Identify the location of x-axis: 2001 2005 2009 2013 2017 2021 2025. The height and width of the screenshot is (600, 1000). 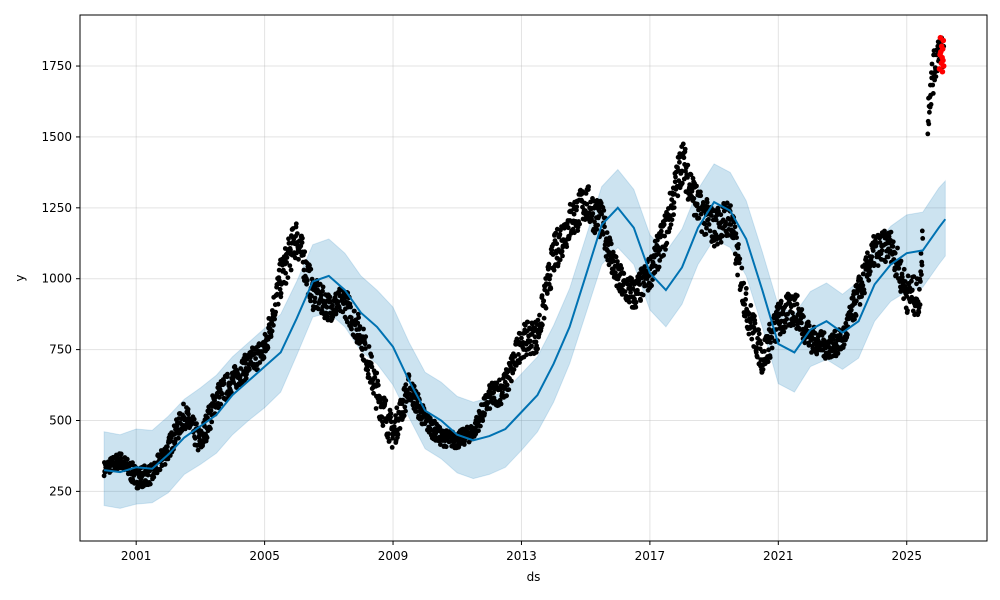
(521, 552).